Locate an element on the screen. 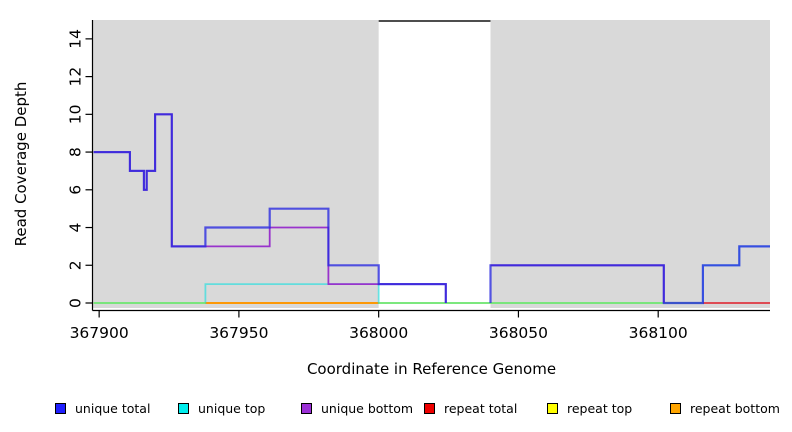 The height and width of the screenshot is (432, 792). legend-item-repeat-total: repeat total is located at coordinates (470, 408).